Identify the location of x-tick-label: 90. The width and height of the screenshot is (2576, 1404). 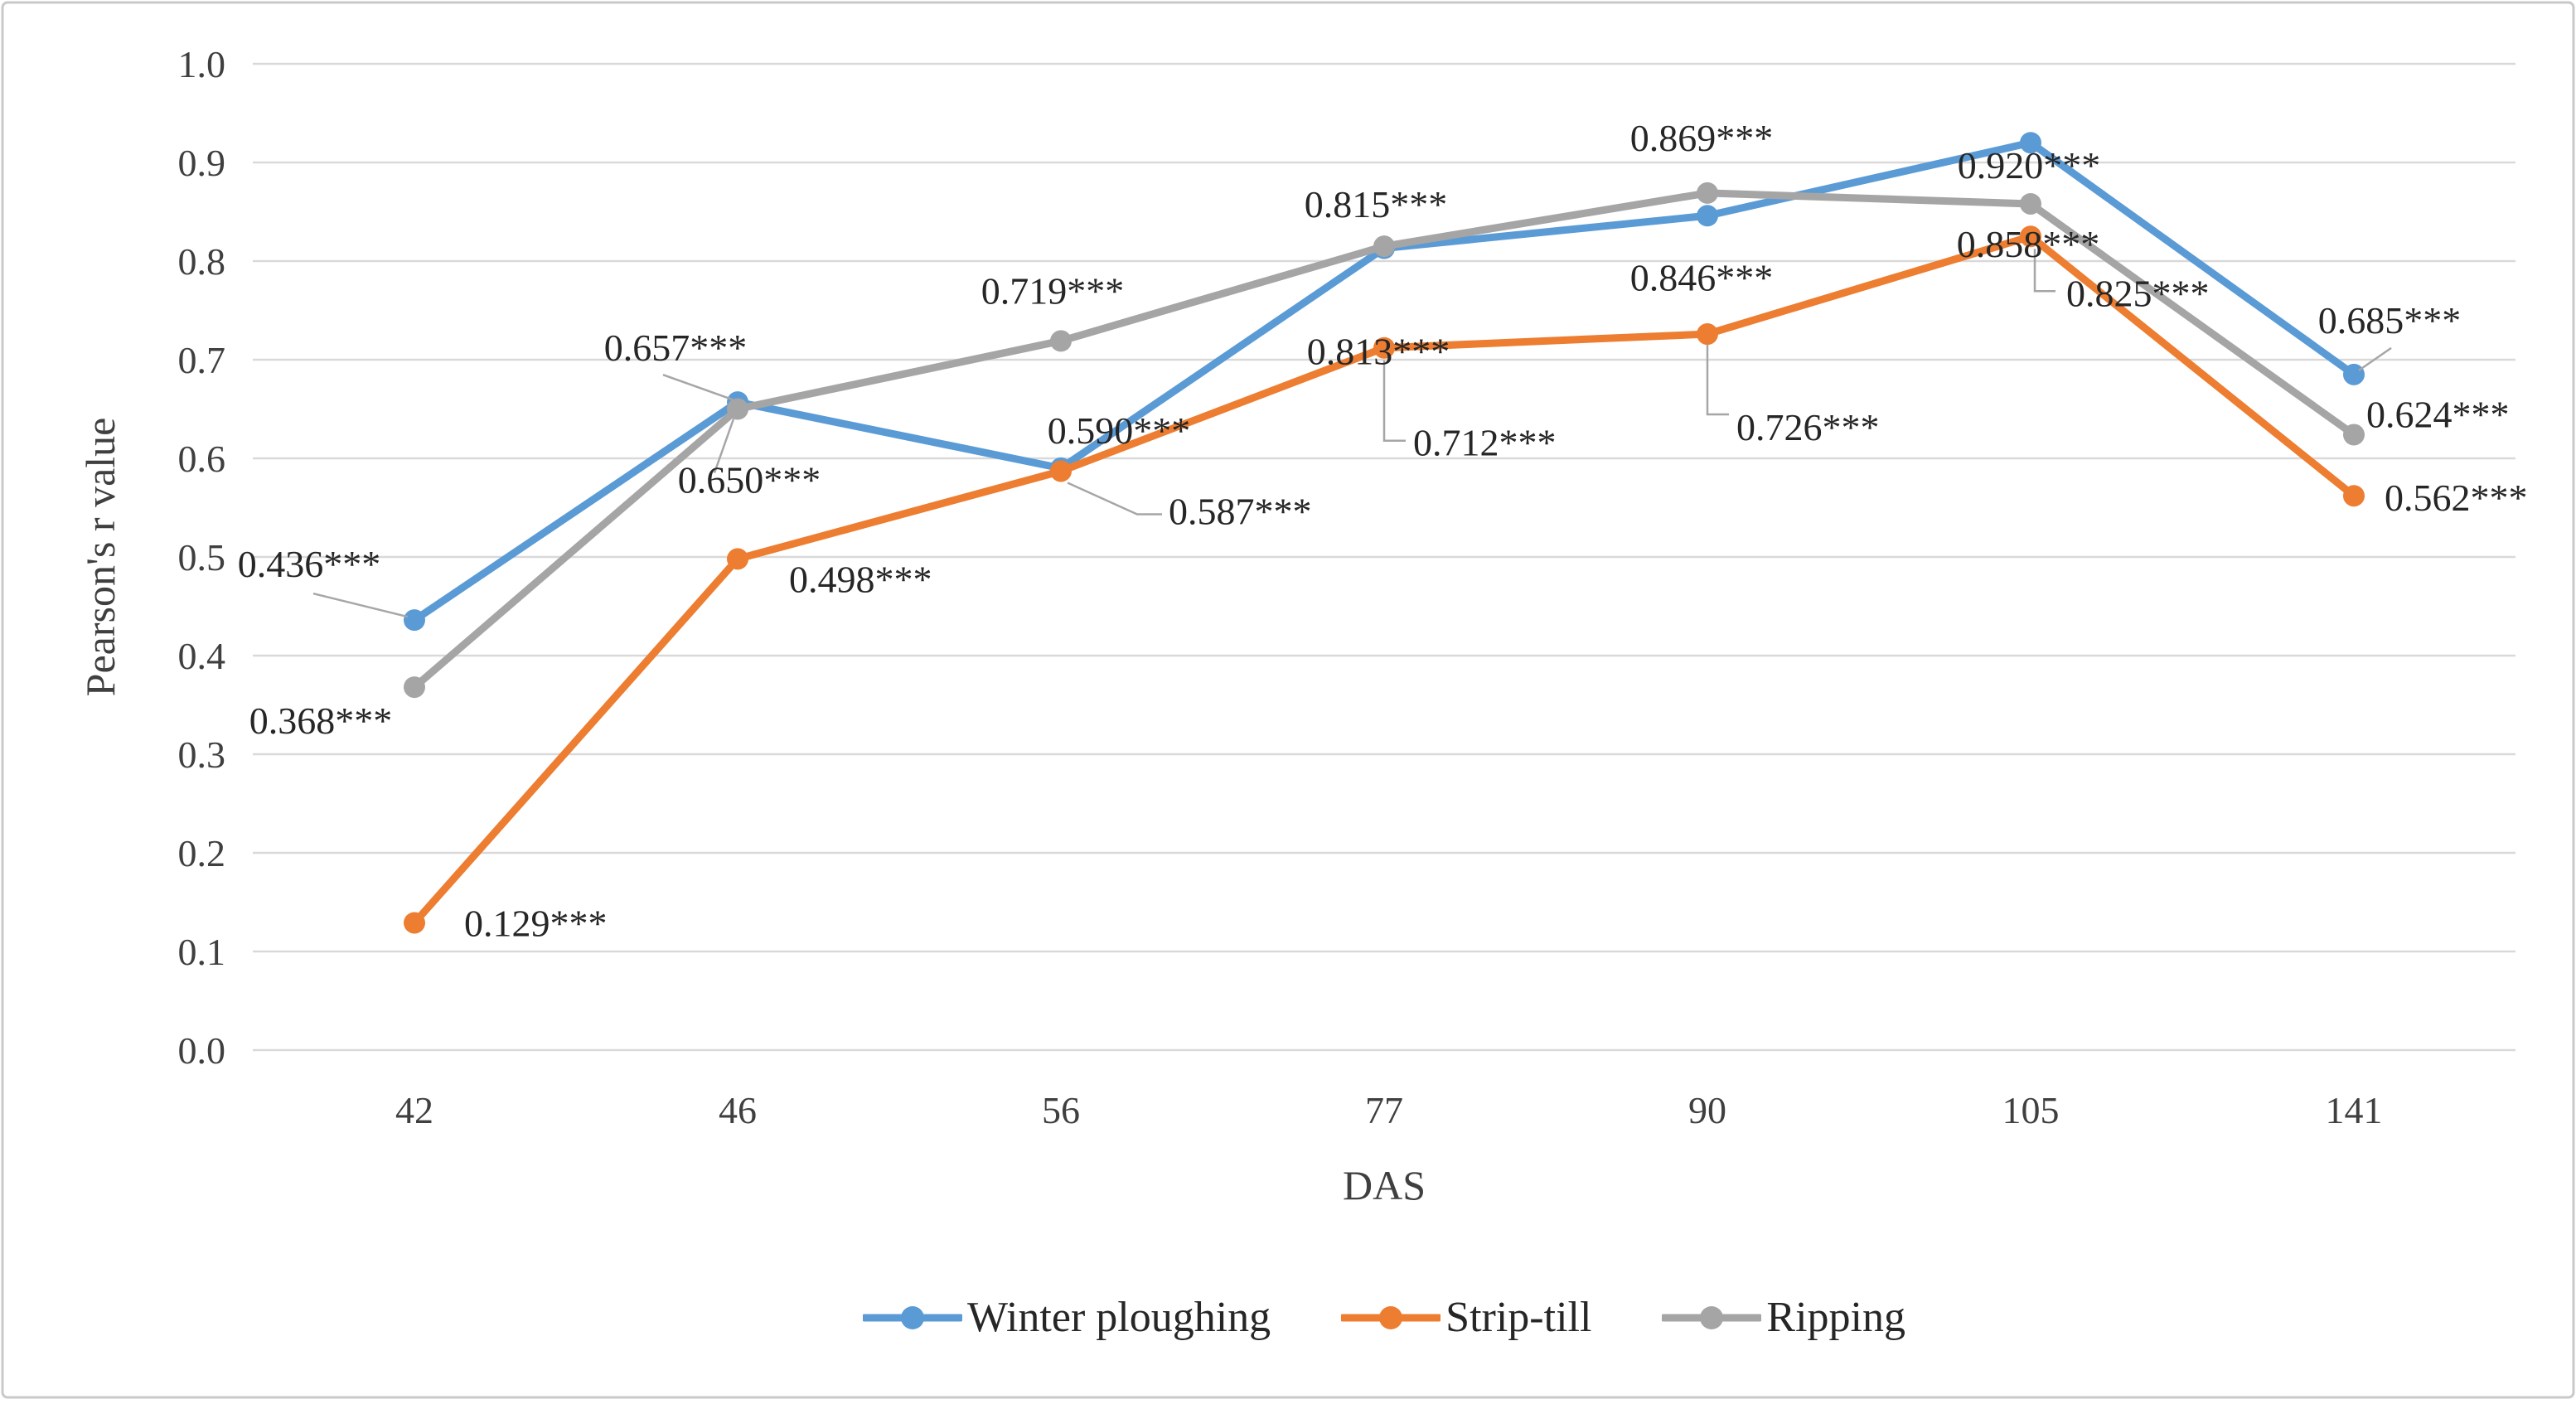
(1707, 1110).